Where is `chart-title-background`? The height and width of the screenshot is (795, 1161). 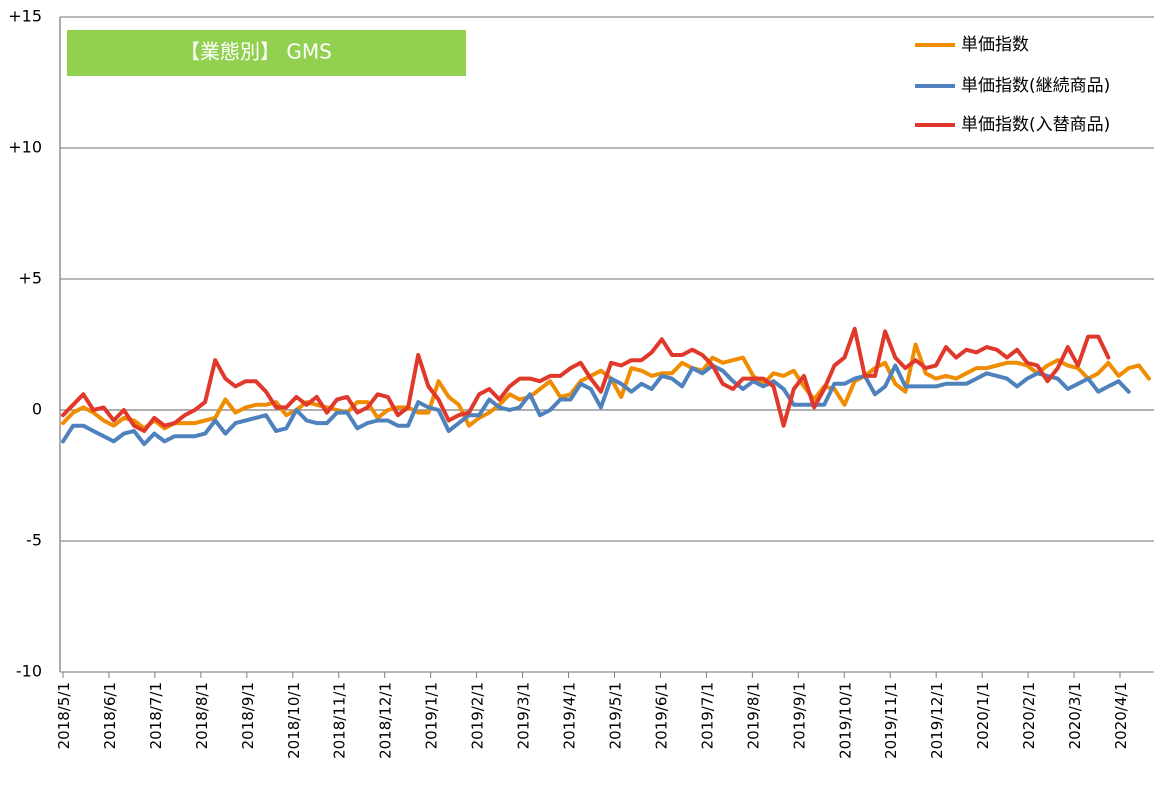 chart-title-background is located at coordinates (266, 53).